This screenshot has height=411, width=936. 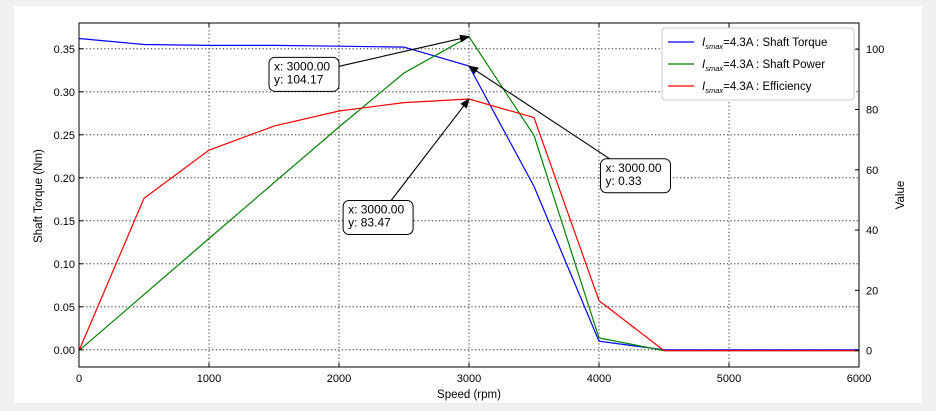 I want to click on x-tick-label: 4000, so click(x=599, y=379).